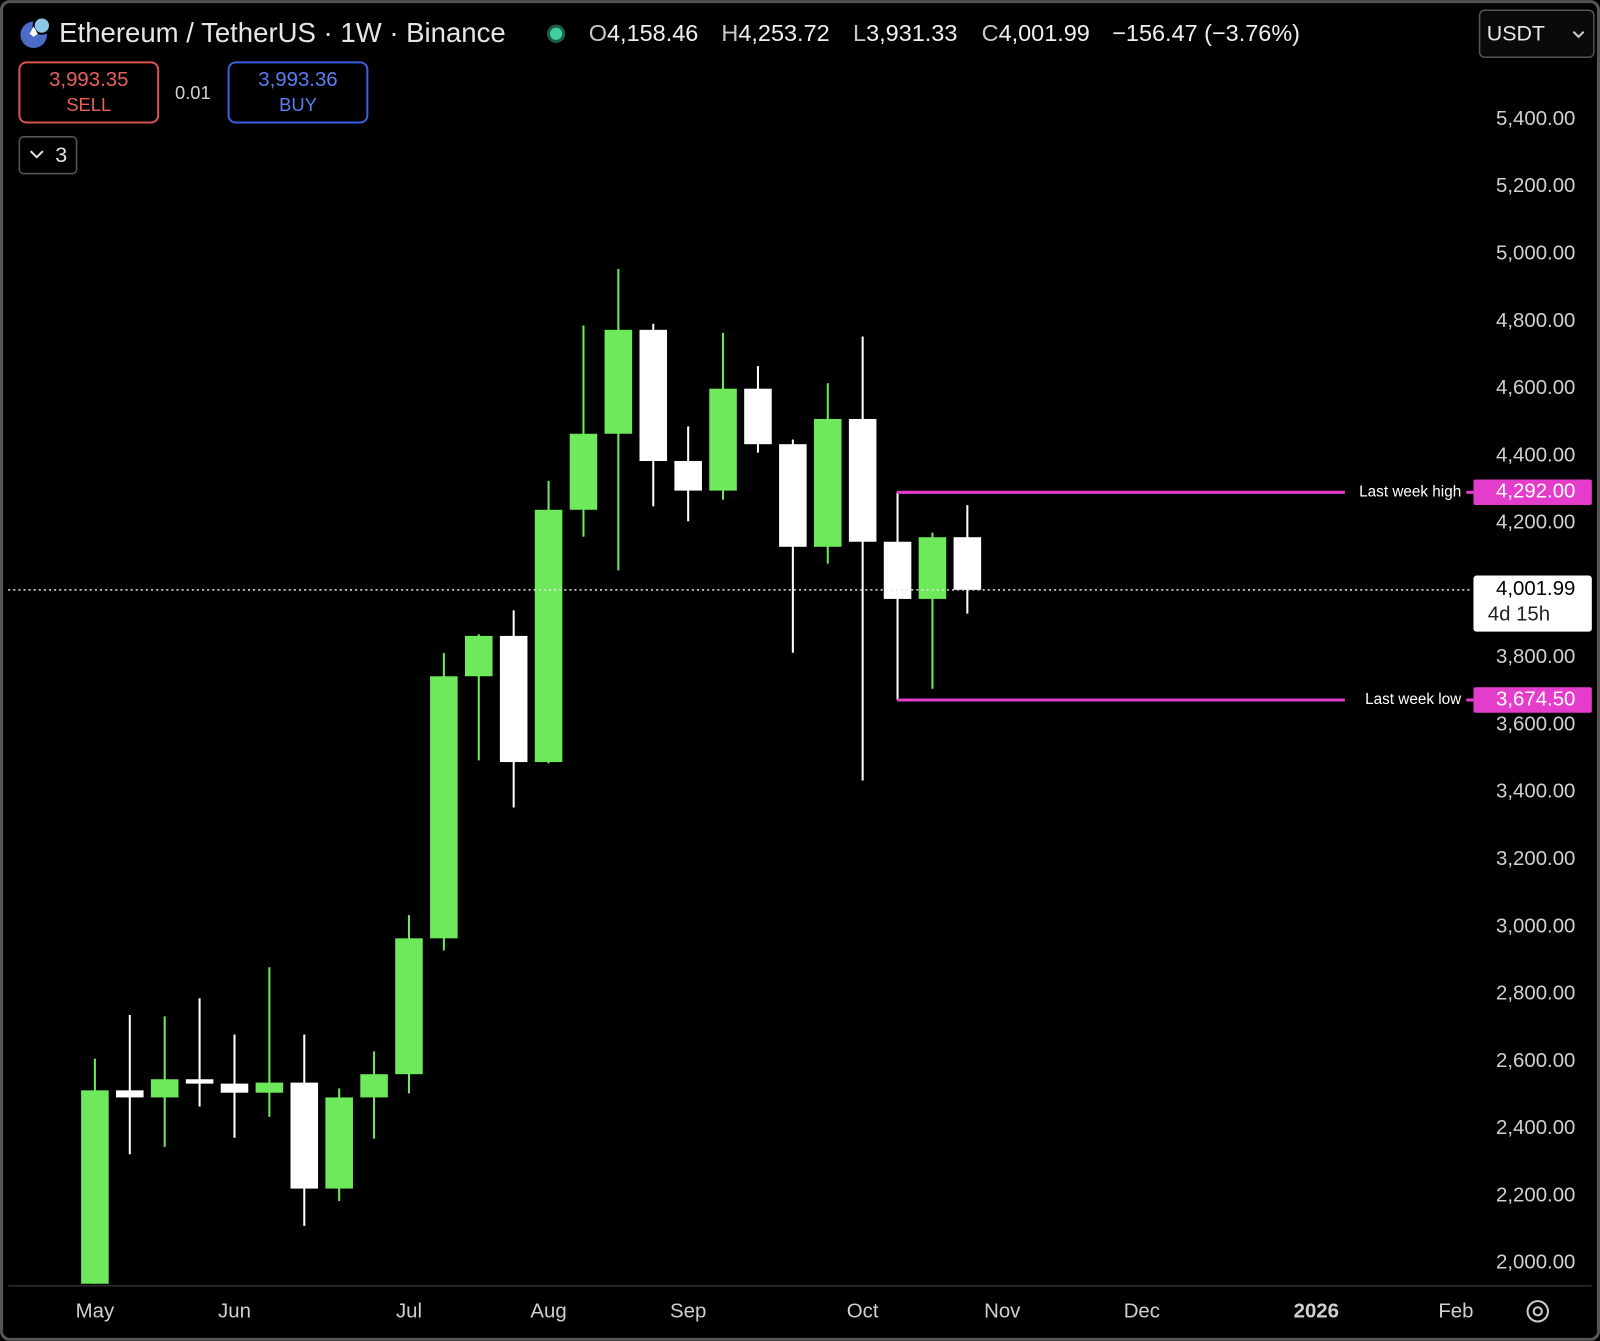 This screenshot has width=1600, height=1341. What do you see at coordinates (61, 155) in the screenshot?
I see `indicators-count: 3` at bounding box center [61, 155].